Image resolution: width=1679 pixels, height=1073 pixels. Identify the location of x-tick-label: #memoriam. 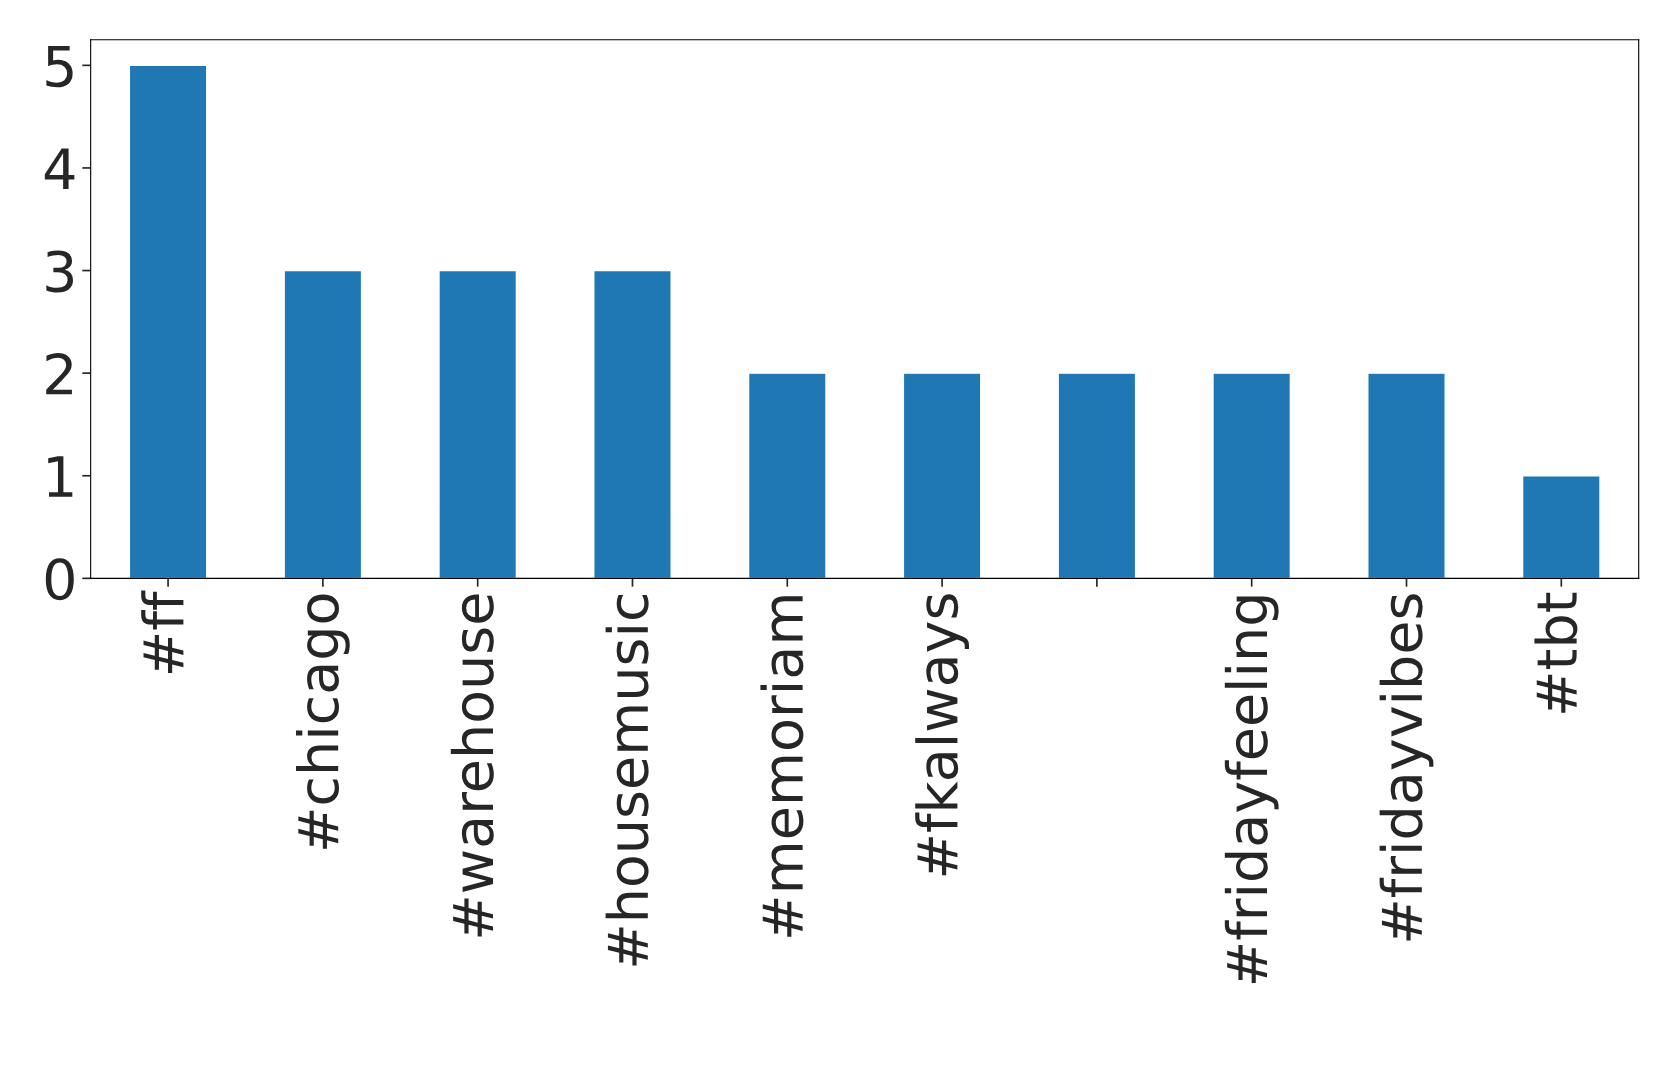
(782, 766).